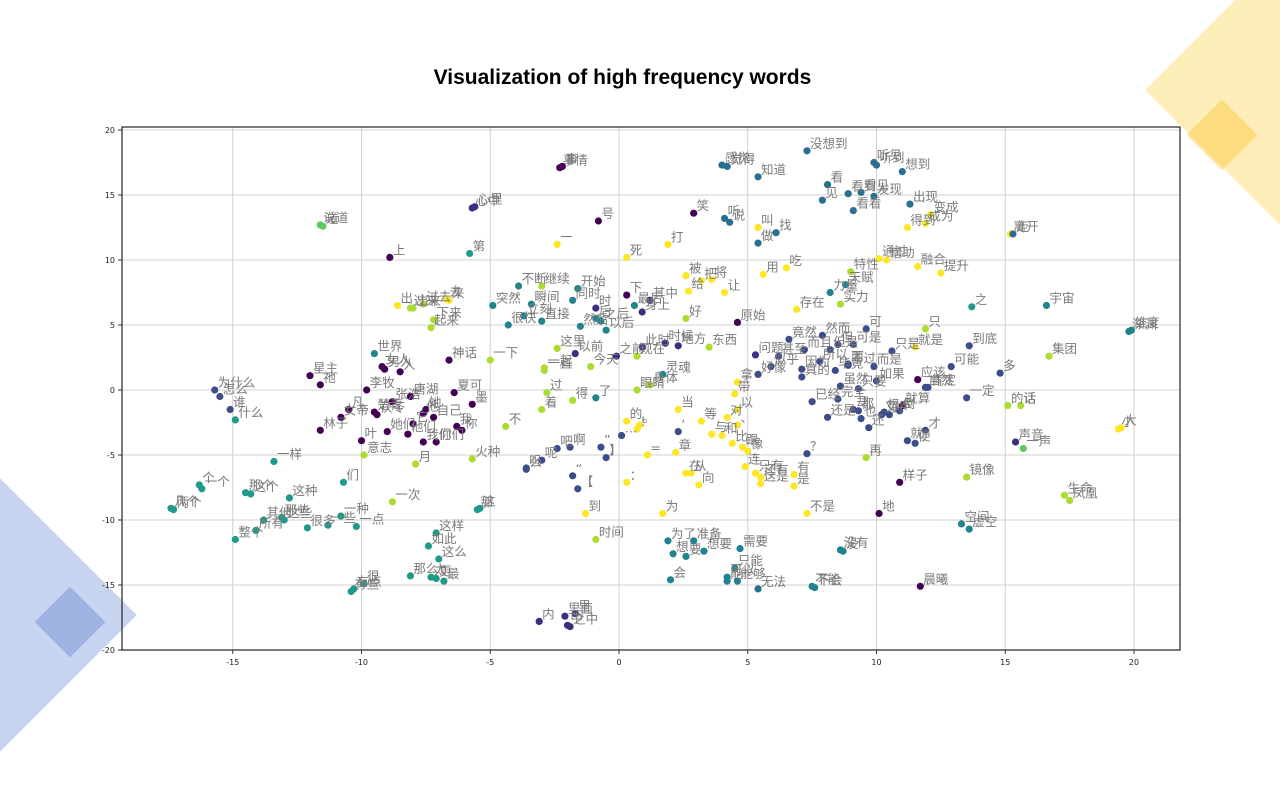 The height and width of the screenshot is (792, 1280). Describe the element at coordinates (454, 551) in the screenshot. I see `point-label: 这么` at that location.